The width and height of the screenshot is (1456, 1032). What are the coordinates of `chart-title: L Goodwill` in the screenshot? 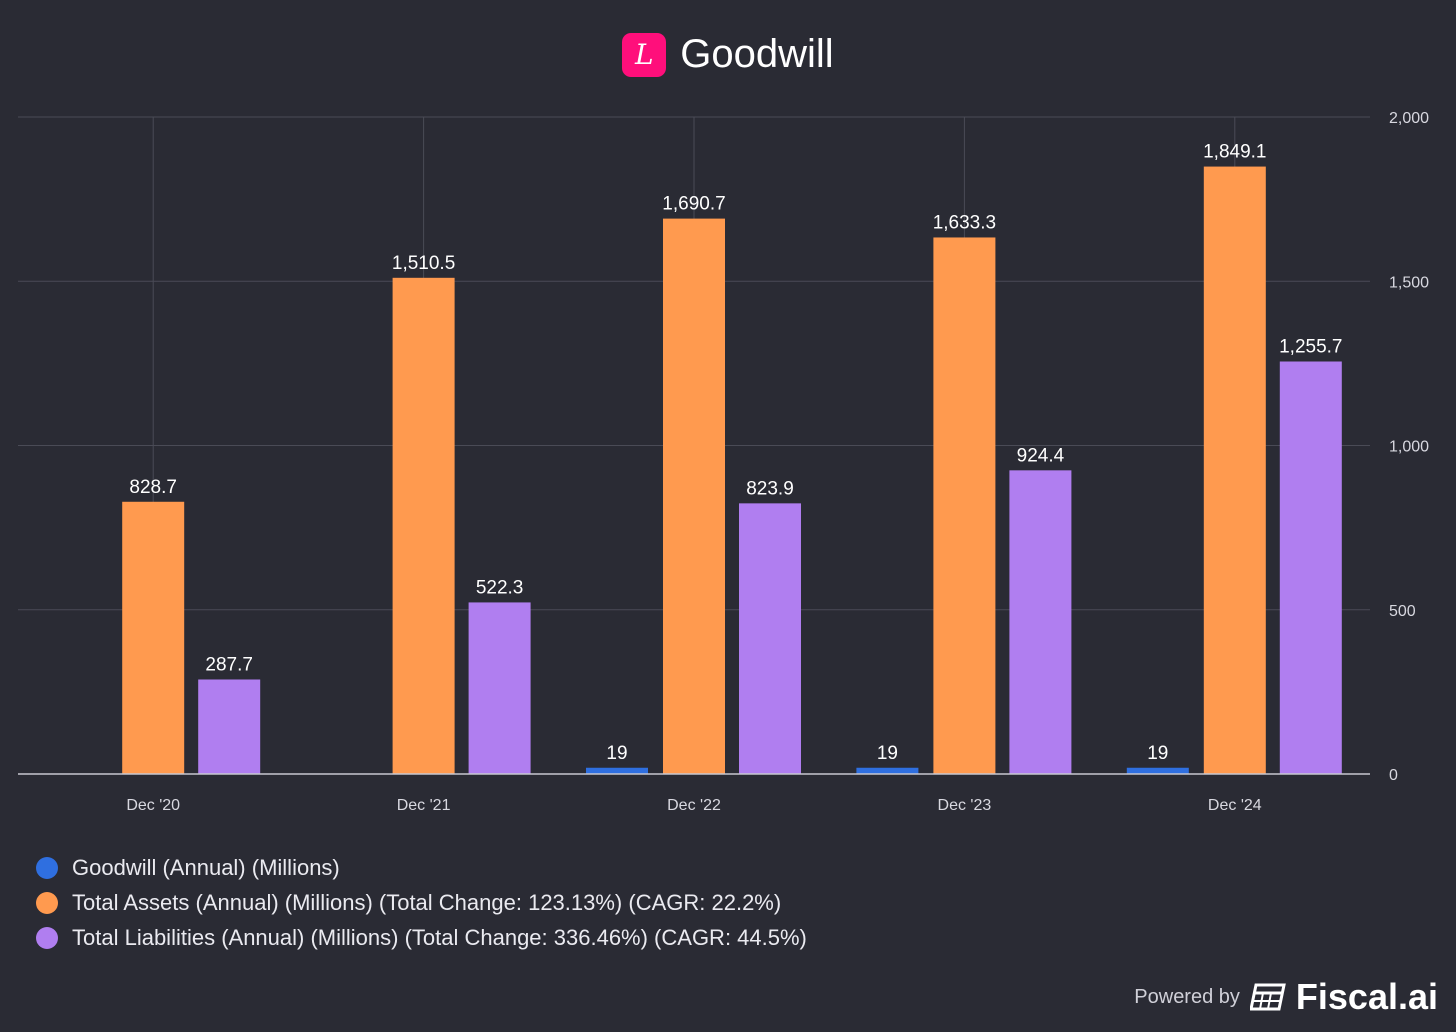 It's located at (728, 54).